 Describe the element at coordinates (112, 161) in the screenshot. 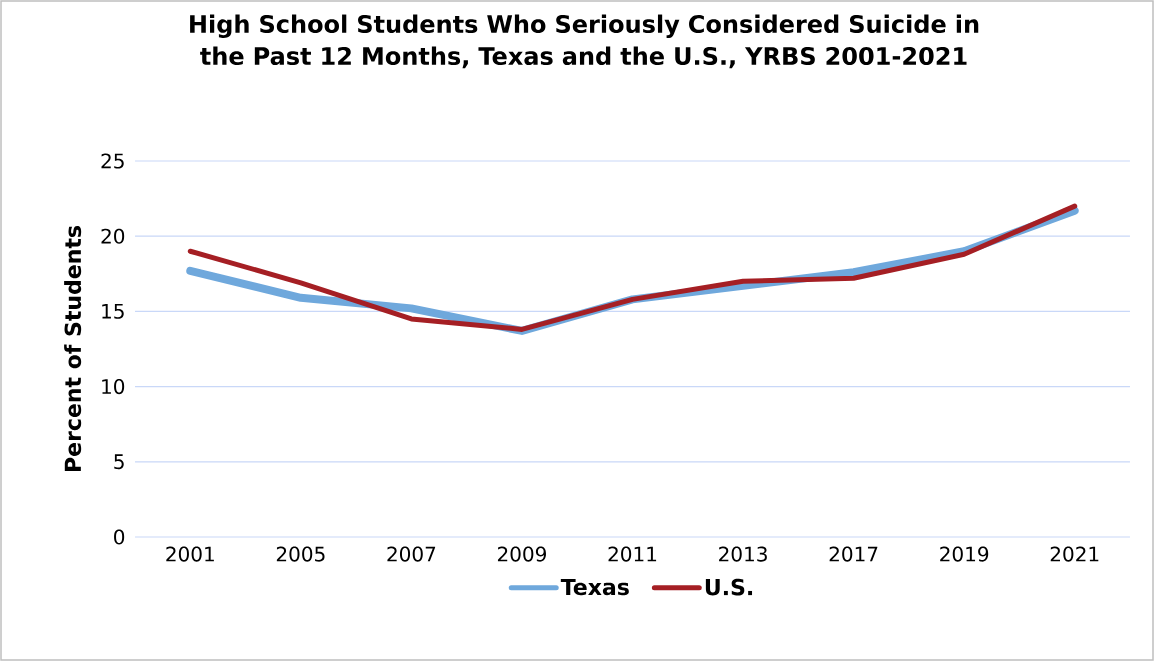

I see `y-tick-label: 25` at that location.